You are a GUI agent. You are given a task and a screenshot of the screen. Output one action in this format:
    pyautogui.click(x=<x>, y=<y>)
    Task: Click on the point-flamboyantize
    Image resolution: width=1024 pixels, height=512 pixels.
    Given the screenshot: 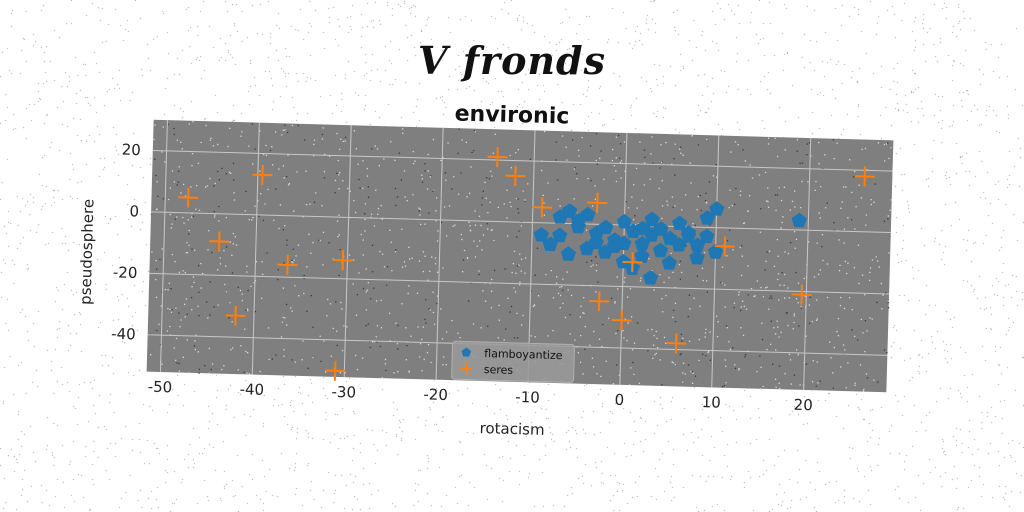 What is the action you would take?
    pyautogui.click(x=568, y=253)
    